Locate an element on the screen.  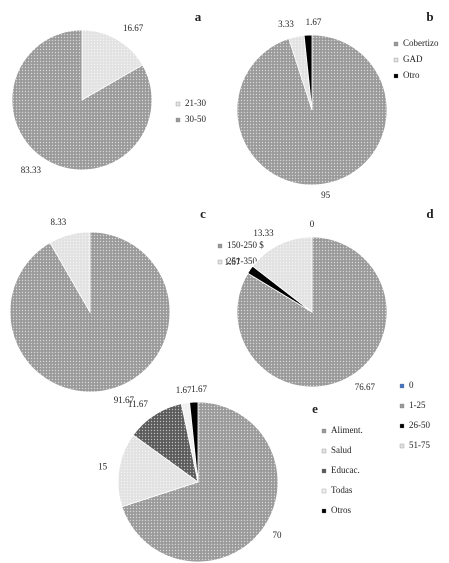
data-label: 16.67 is located at coordinates (133, 28).